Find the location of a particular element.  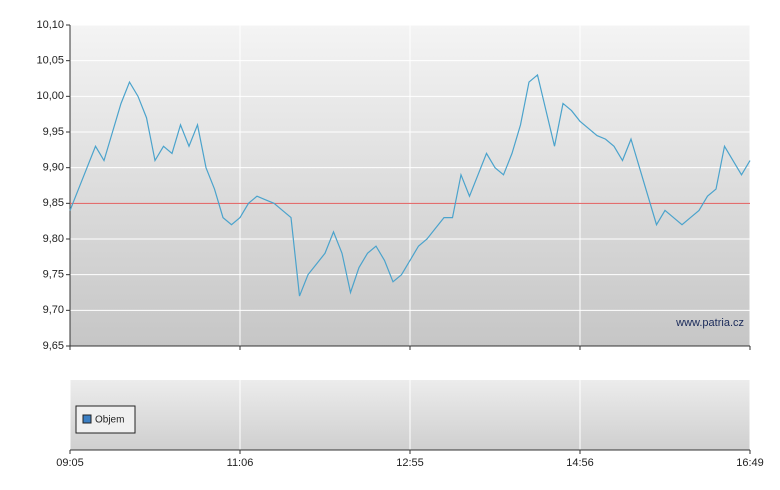

annotation: www.patria.cz is located at coordinates (709, 323).